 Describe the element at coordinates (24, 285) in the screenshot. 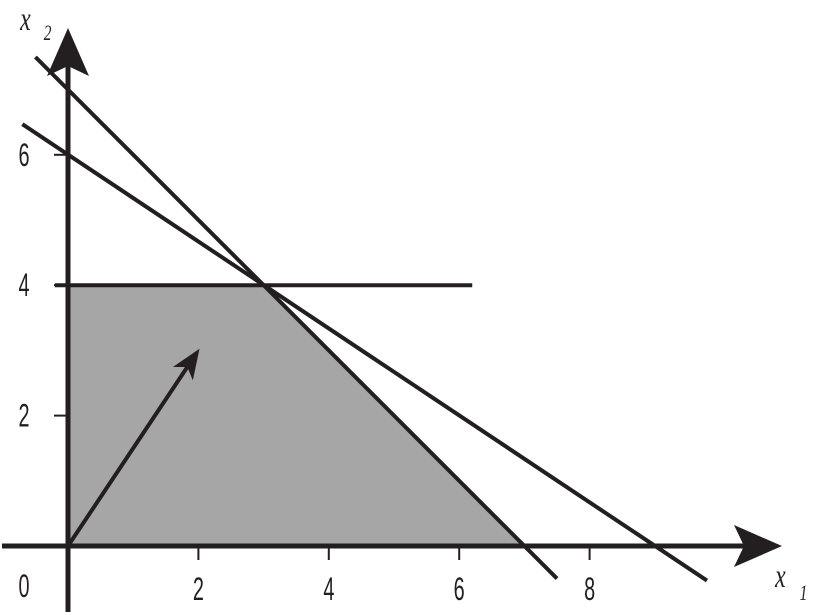

I see `y-tick-label-4: 4` at that location.